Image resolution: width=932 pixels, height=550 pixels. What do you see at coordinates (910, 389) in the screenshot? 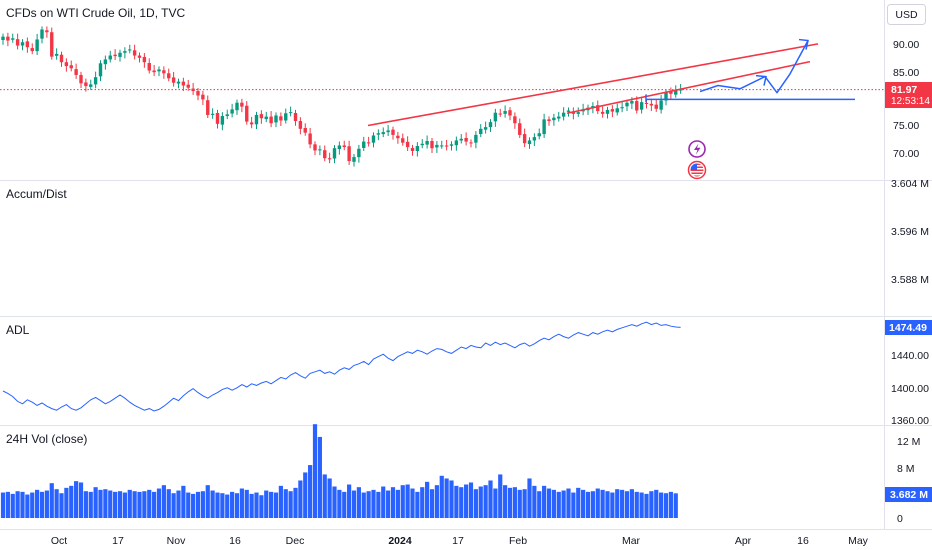
I see `adl-tick-label: 1400.00` at bounding box center [910, 389].